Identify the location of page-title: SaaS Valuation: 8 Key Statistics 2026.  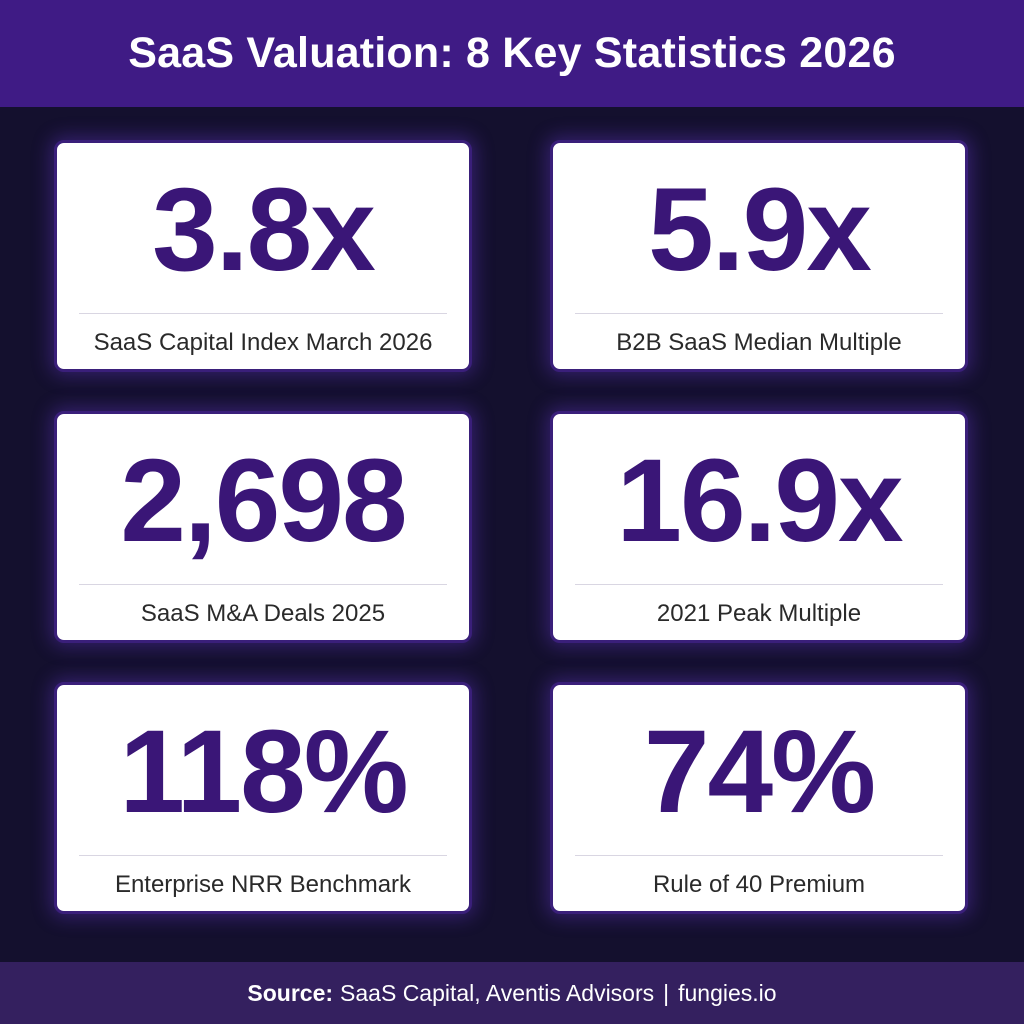
(512, 53).